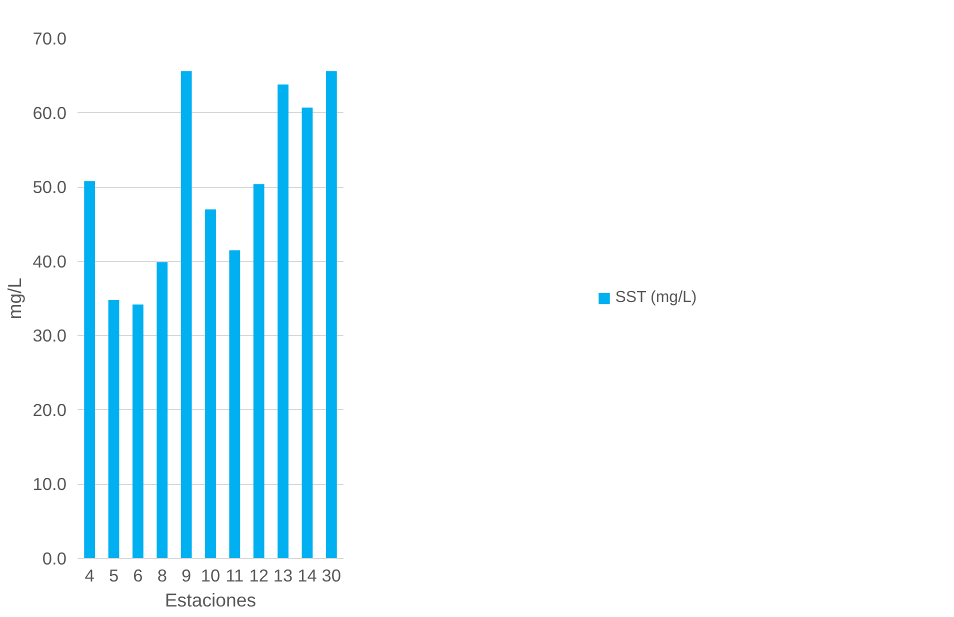  I want to click on y-tick-label: 0.0, so click(54, 558).